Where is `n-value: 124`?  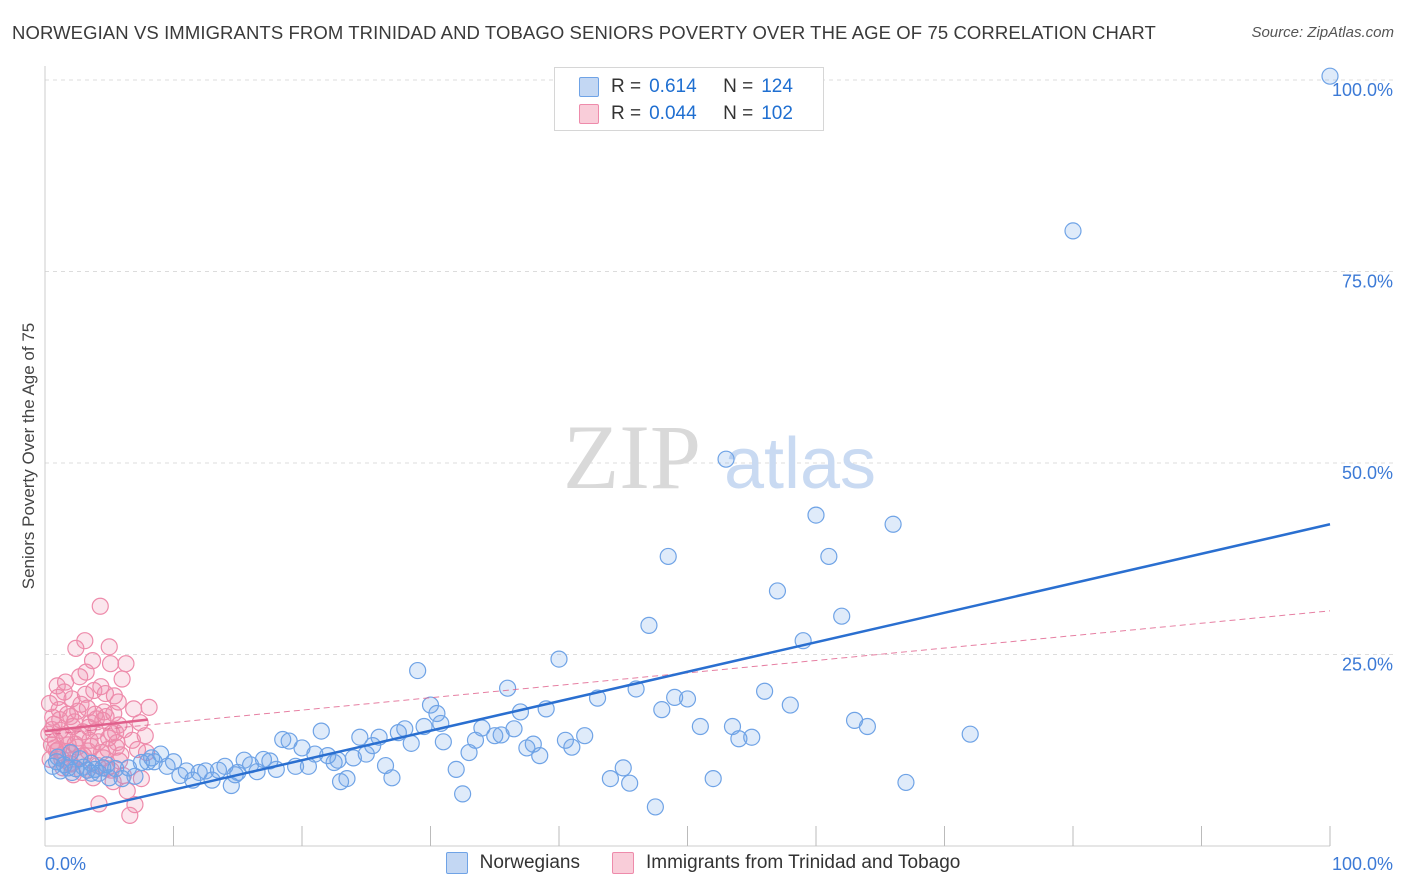 n-value: 124 is located at coordinates (777, 86).